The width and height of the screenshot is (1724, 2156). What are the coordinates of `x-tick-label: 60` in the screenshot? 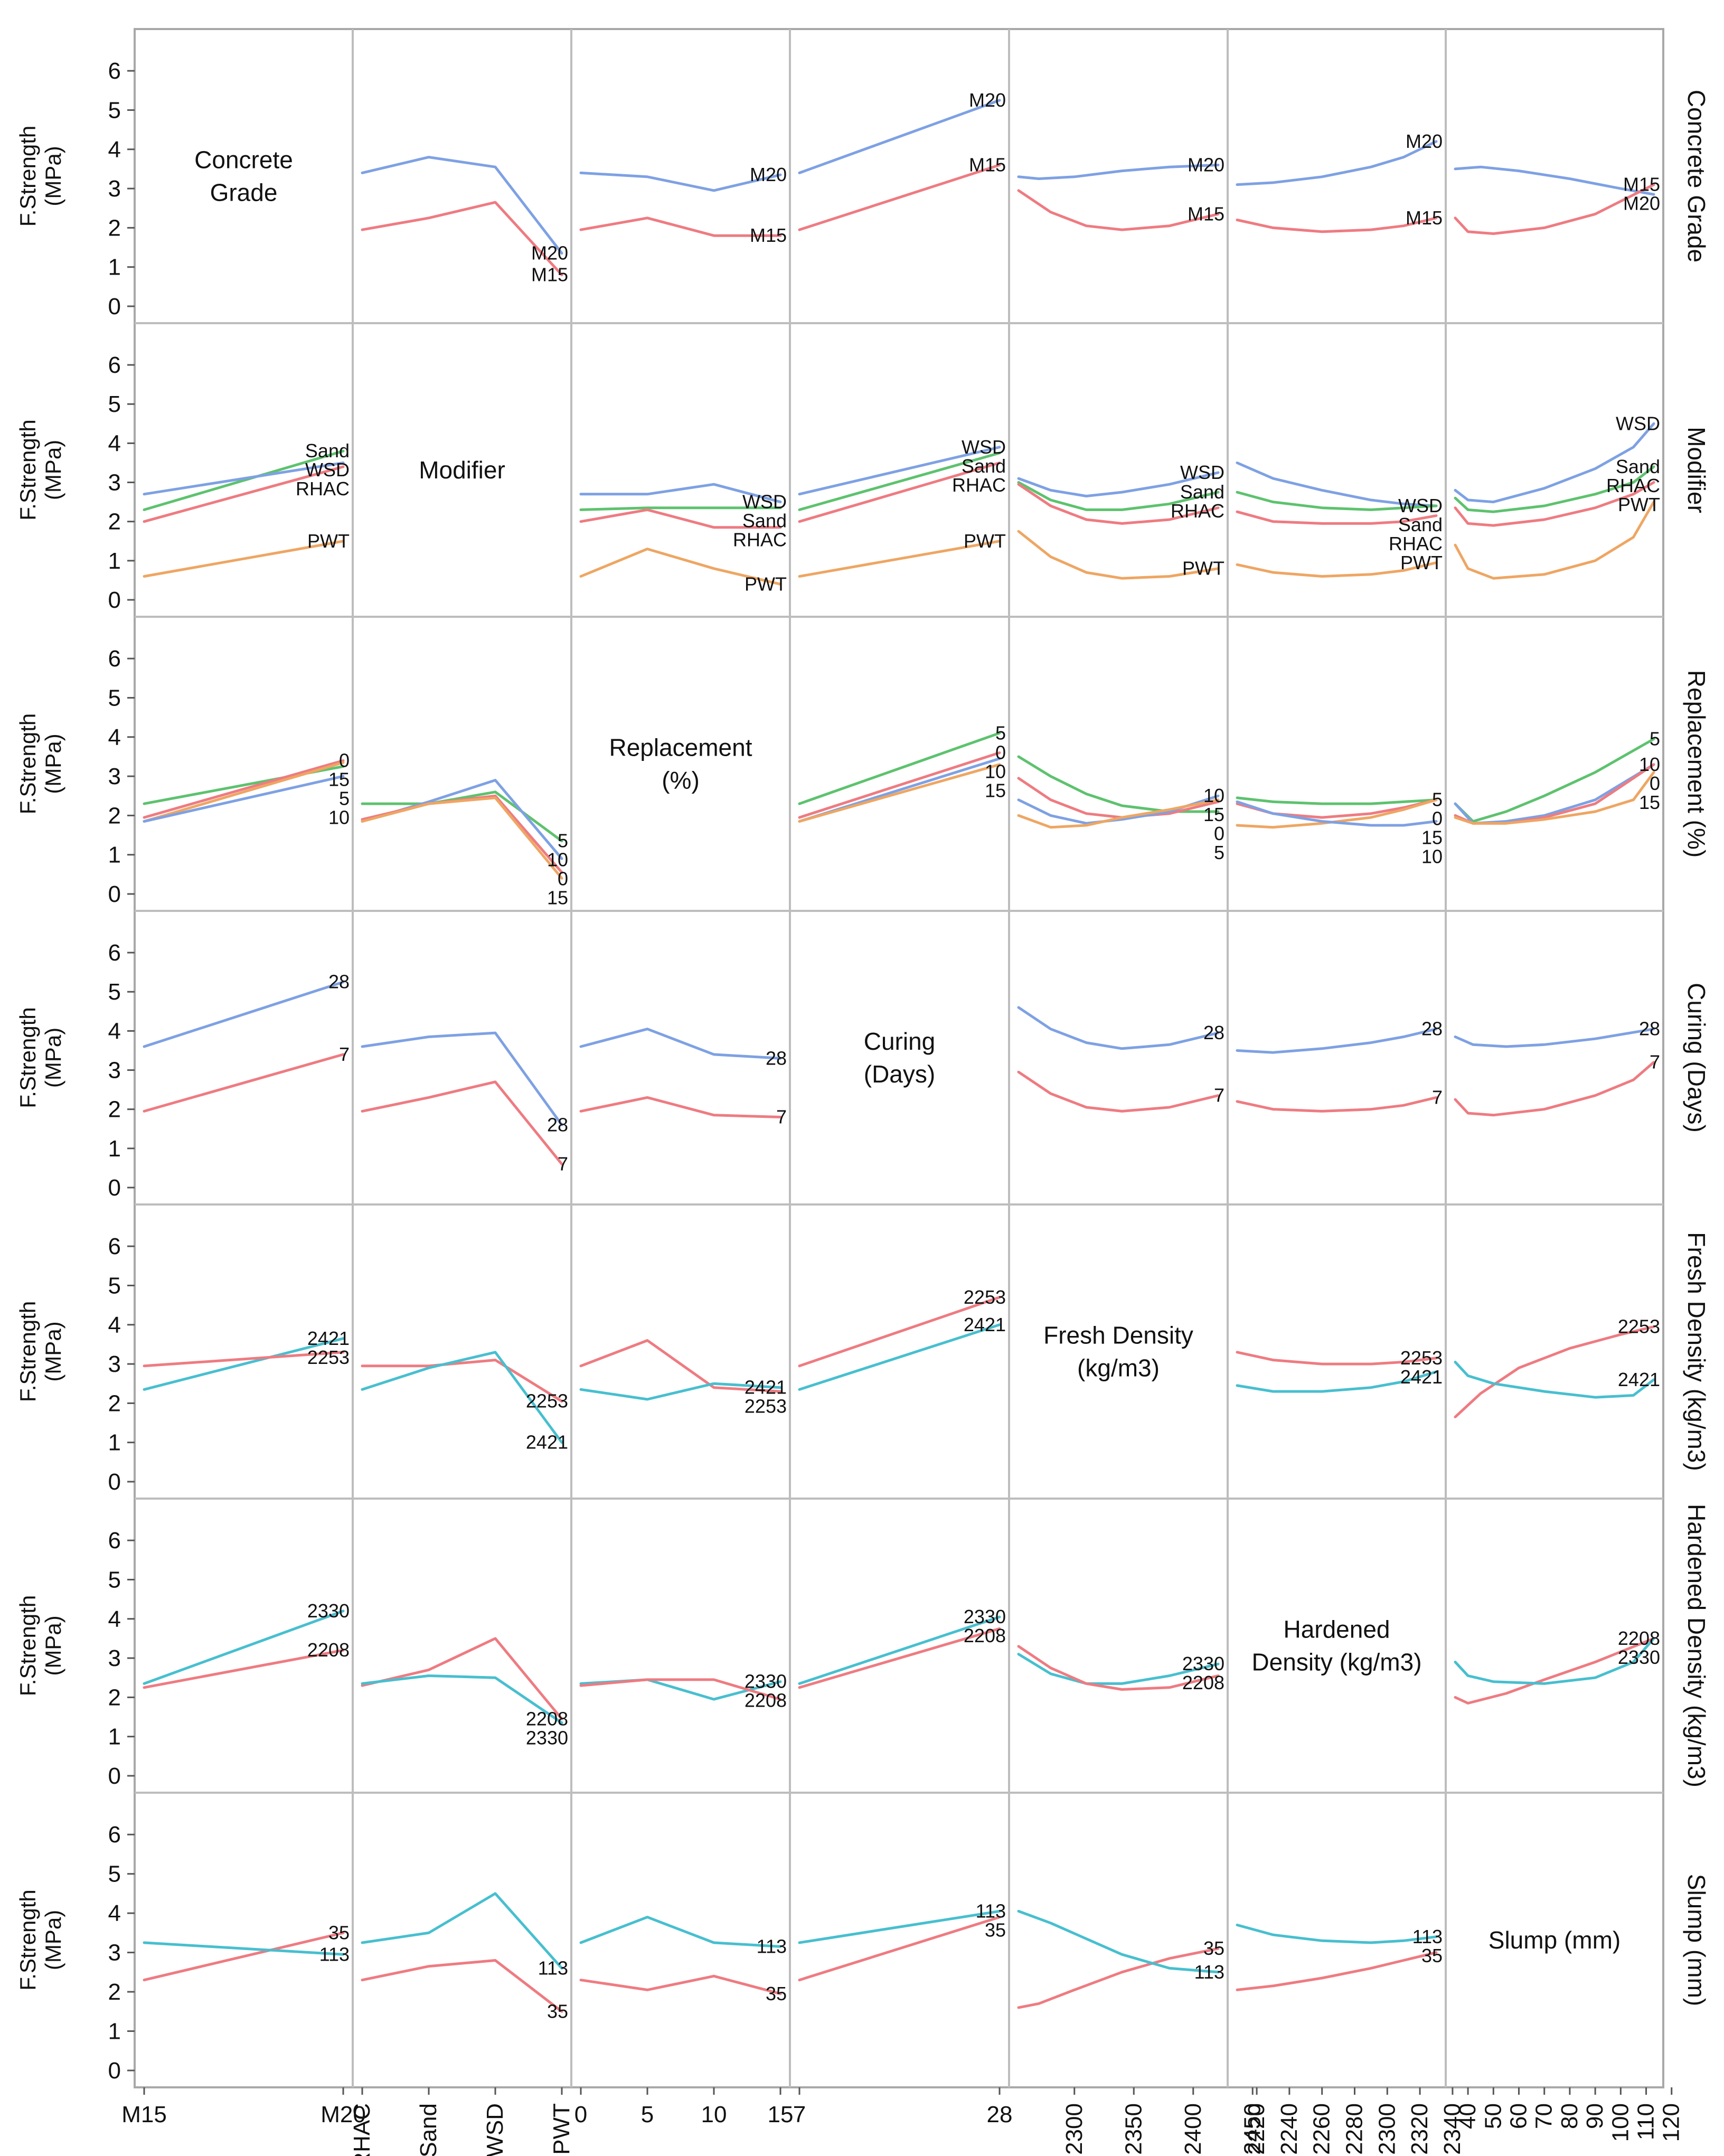 It's located at (1519, 2116).